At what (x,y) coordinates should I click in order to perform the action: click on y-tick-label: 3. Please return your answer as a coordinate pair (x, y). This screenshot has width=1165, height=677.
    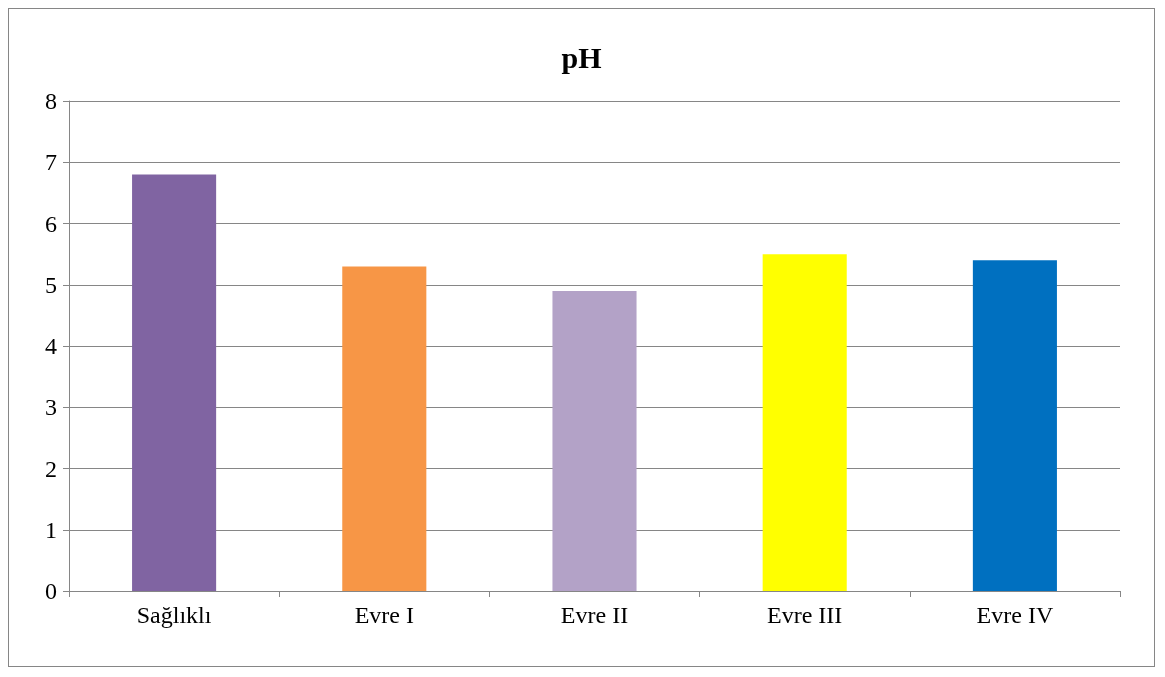
    Looking at the image, I should click on (51, 407).